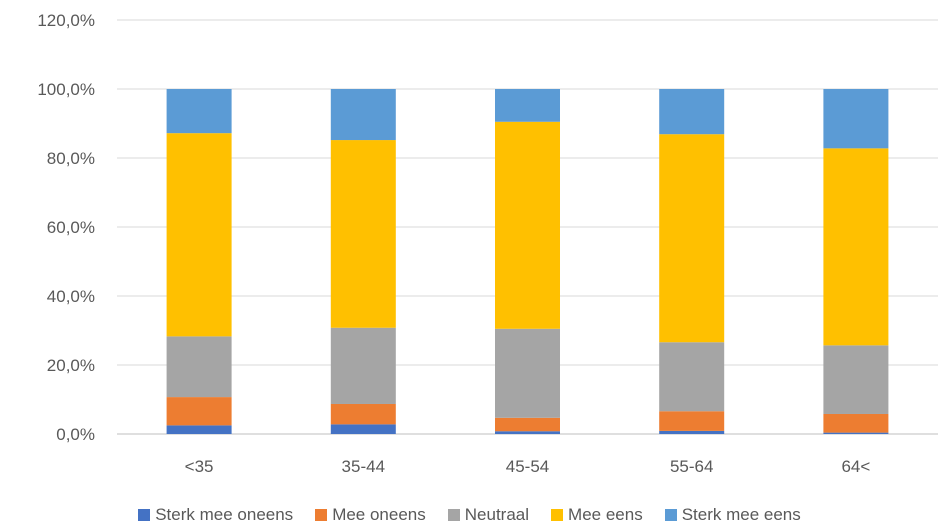  What do you see at coordinates (66, 89) in the screenshot?
I see `y-tick-label: 100,0%` at bounding box center [66, 89].